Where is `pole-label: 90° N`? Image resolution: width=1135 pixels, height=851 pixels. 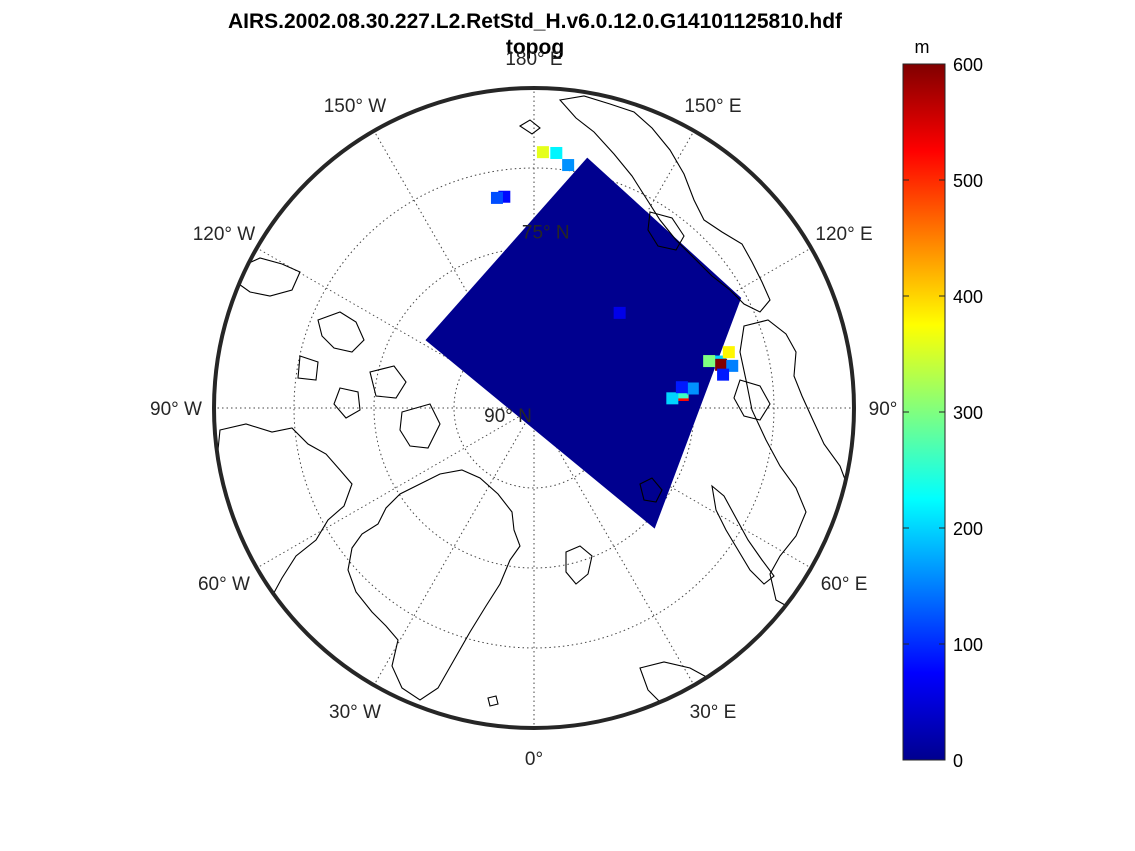
pole-label: 90° N is located at coordinates (508, 416).